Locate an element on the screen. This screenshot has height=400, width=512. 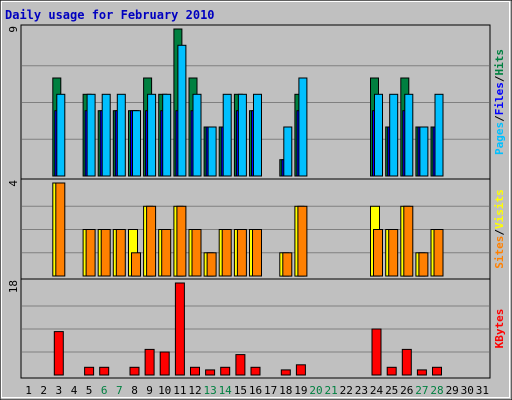
series-label-hits: Pages/Files/Hits is located at coordinates (499, 102).